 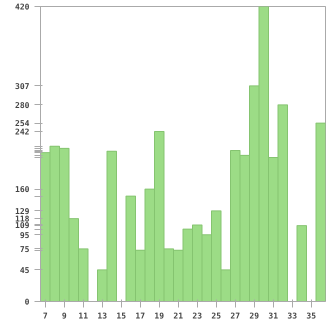 I want to click on x-tick-label: 21, so click(x=178, y=316).